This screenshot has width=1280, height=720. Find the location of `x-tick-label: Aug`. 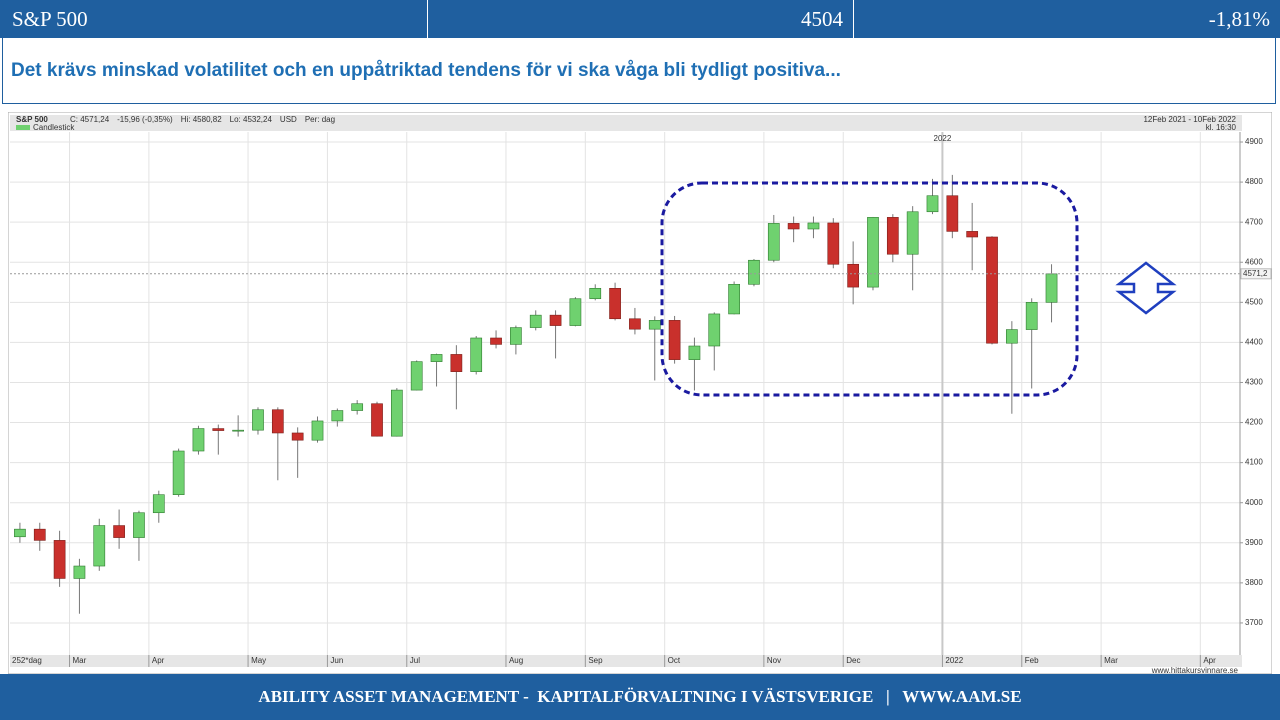

x-tick-label: Aug is located at coordinates (516, 660).